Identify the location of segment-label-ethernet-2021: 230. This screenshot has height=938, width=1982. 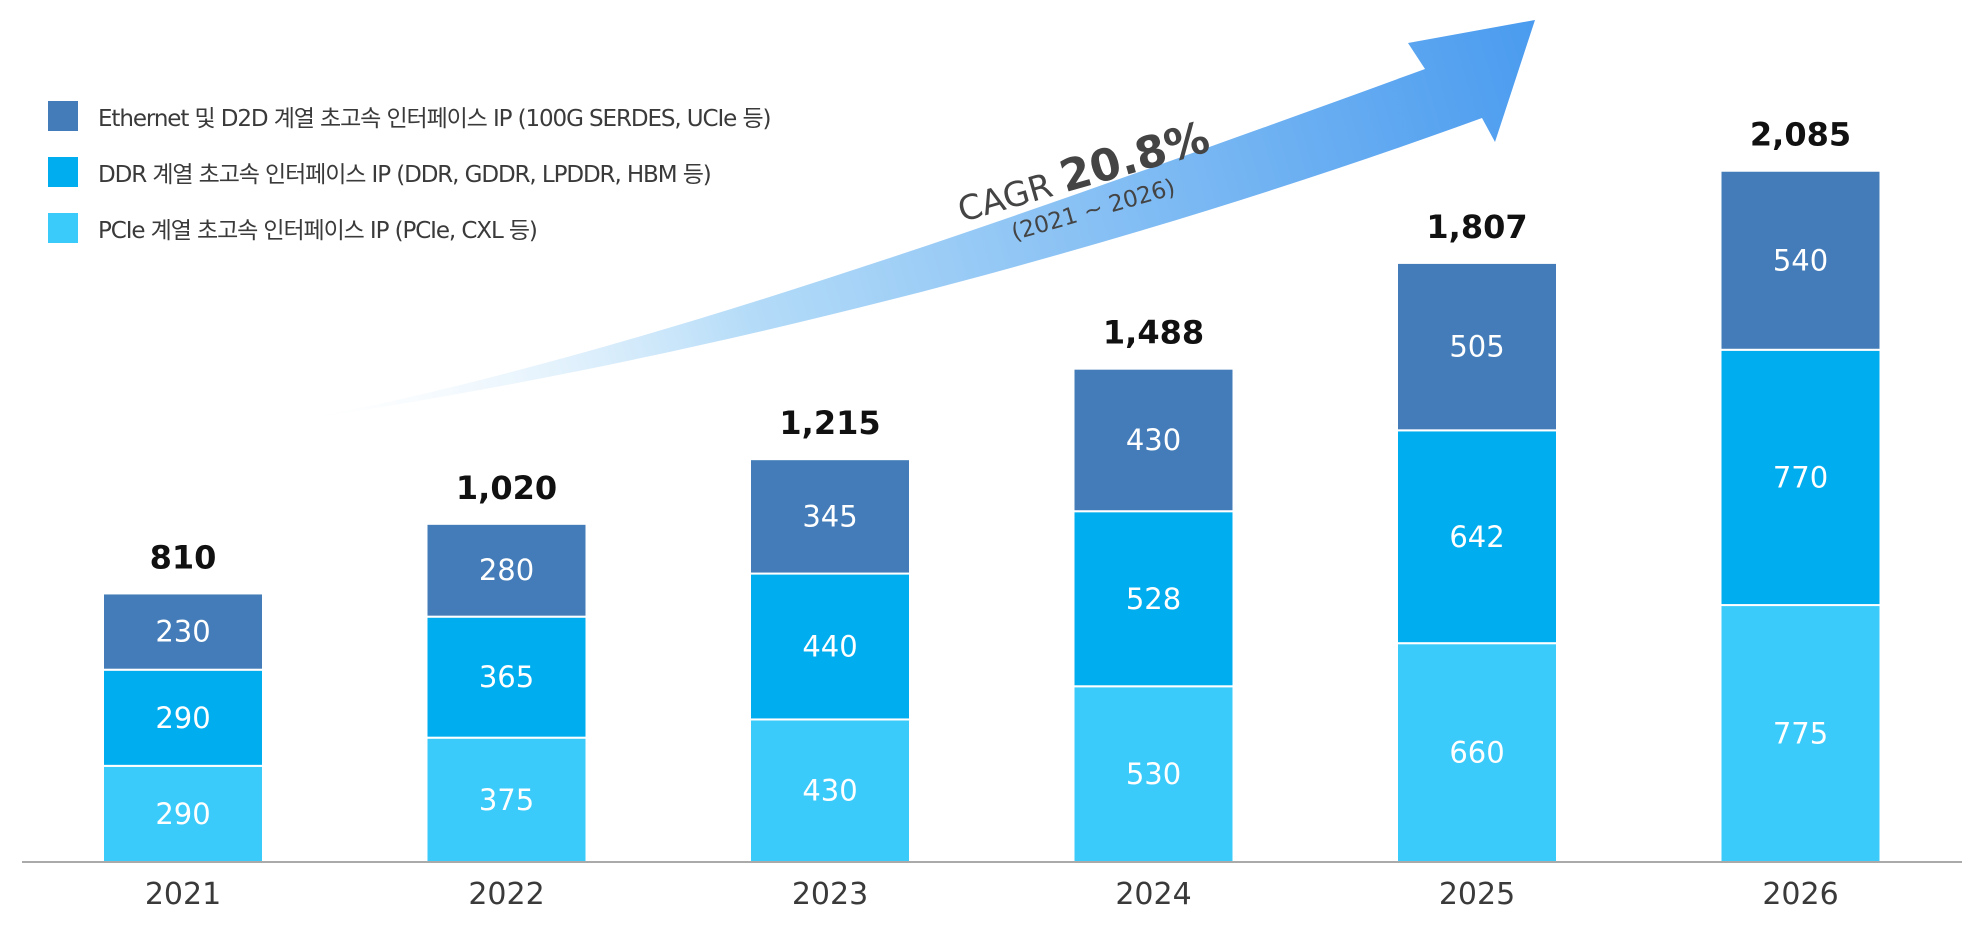
(182, 632).